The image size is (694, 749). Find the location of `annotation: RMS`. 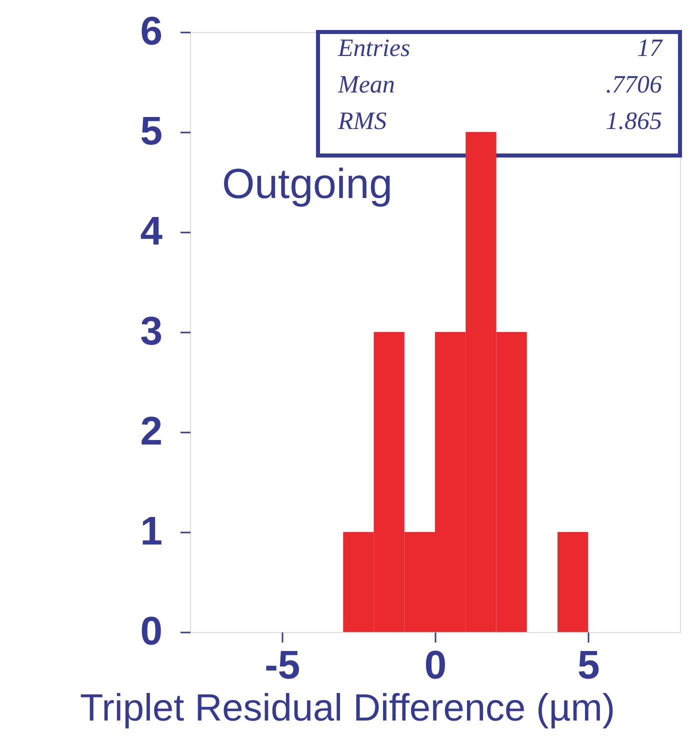

annotation: RMS is located at coordinates (362, 121).